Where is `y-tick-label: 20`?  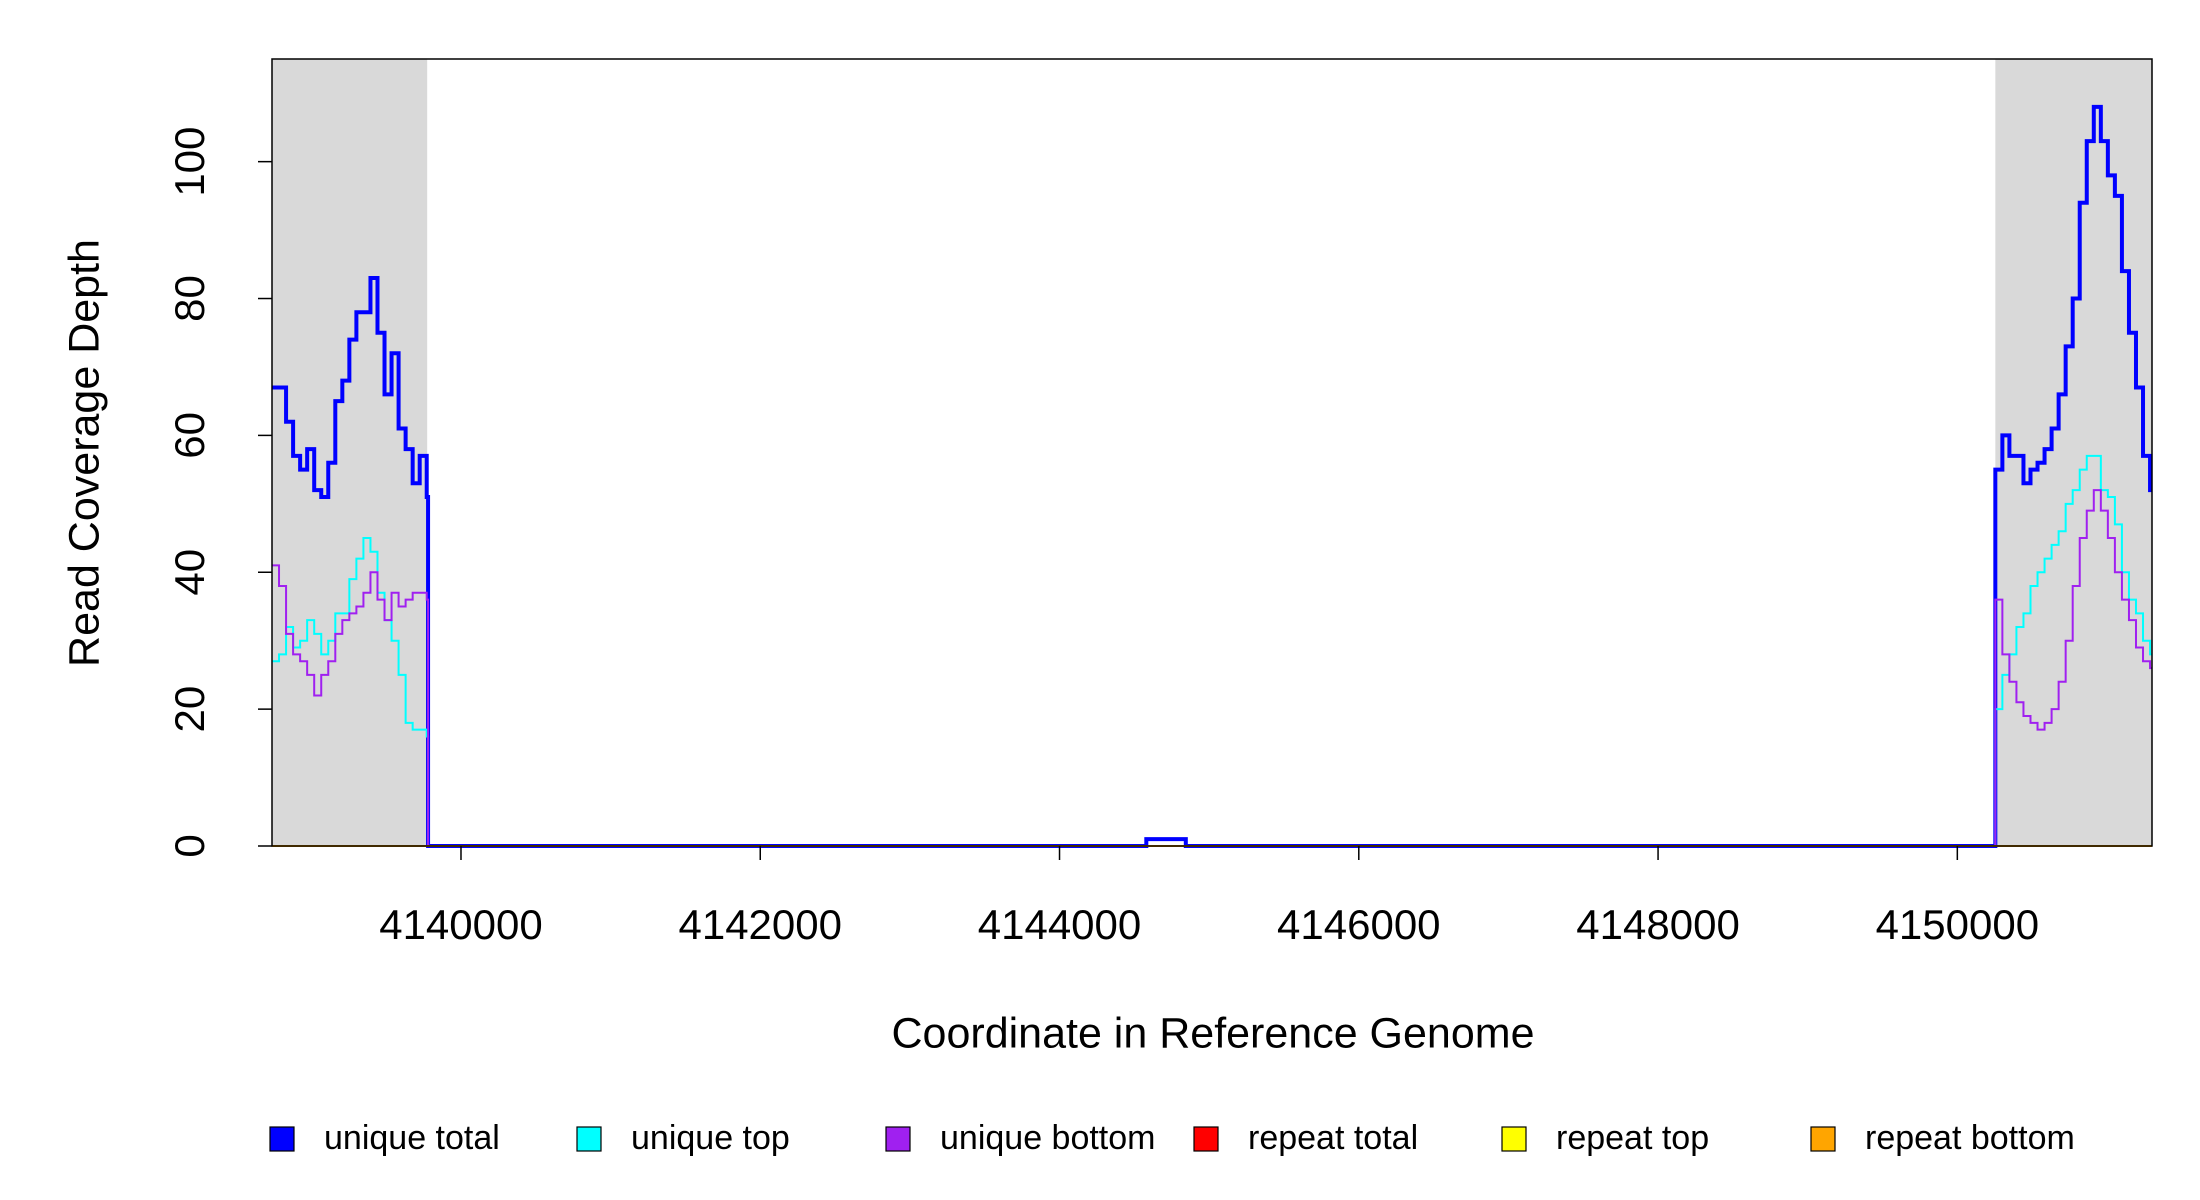
y-tick-label: 20 is located at coordinates (189, 709).